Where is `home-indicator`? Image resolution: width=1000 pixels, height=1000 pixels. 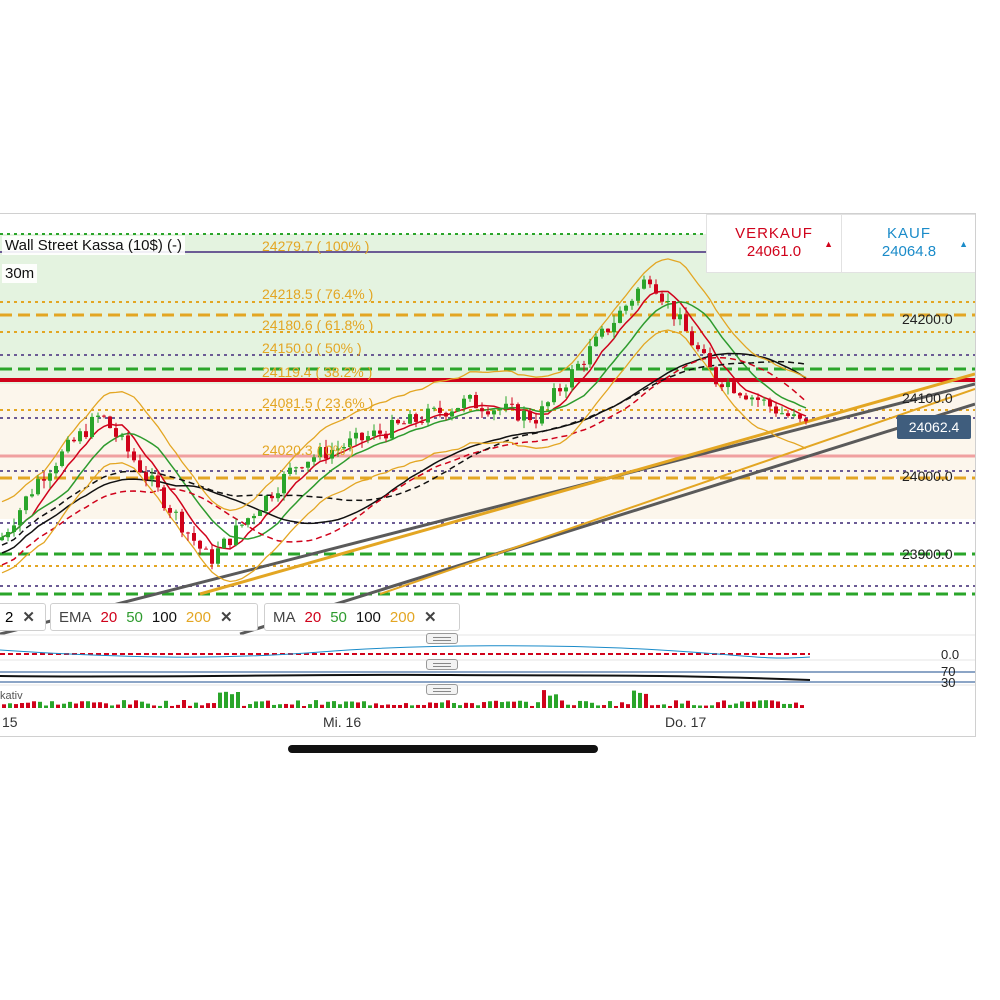
home-indicator is located at coordinates (443, 749).